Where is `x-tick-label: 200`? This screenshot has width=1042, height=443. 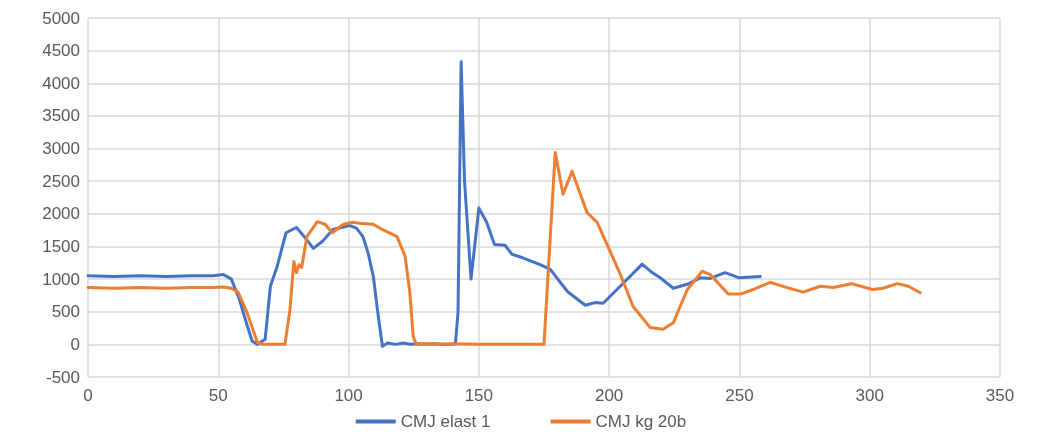
x-tick-label: 200 is located at coordinates (609, 395).